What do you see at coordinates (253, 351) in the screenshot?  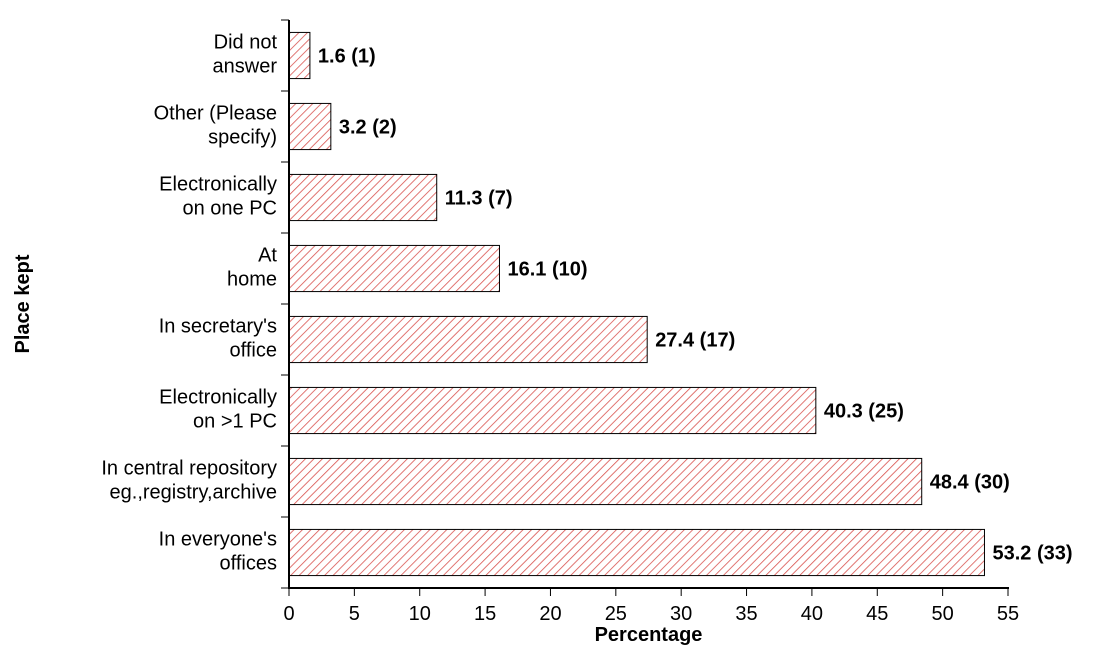 I see `category-label-line: office` at bounding box center [253, 351].